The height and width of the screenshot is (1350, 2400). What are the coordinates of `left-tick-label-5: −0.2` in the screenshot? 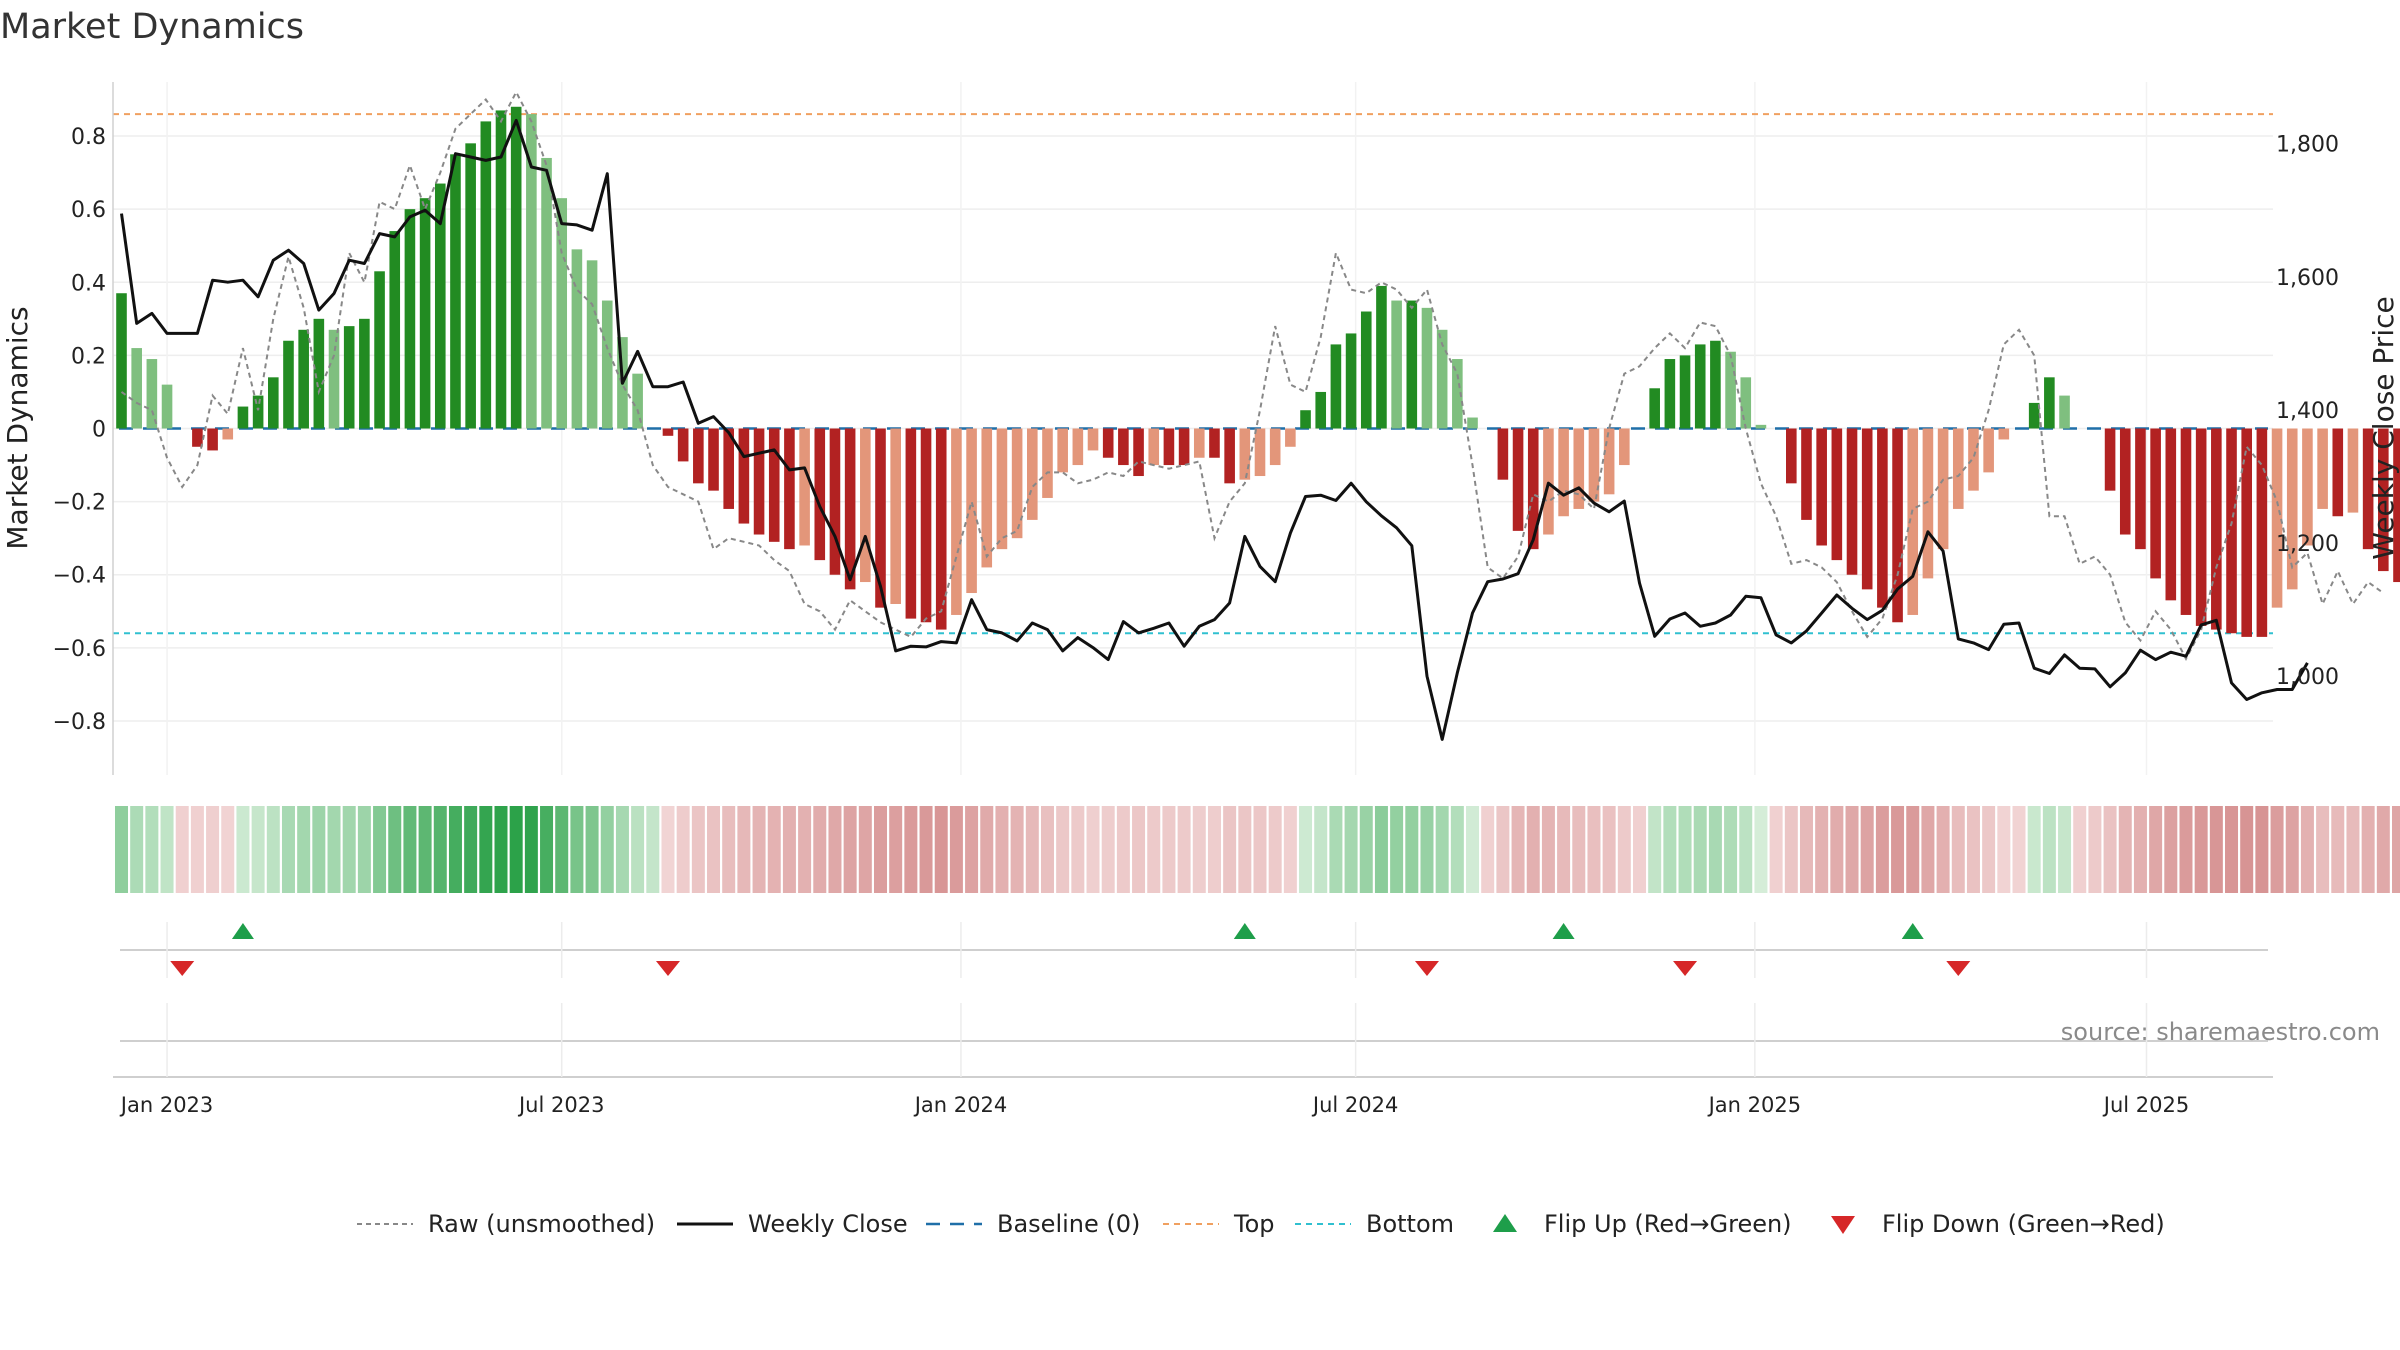 It's located at (79, 503).